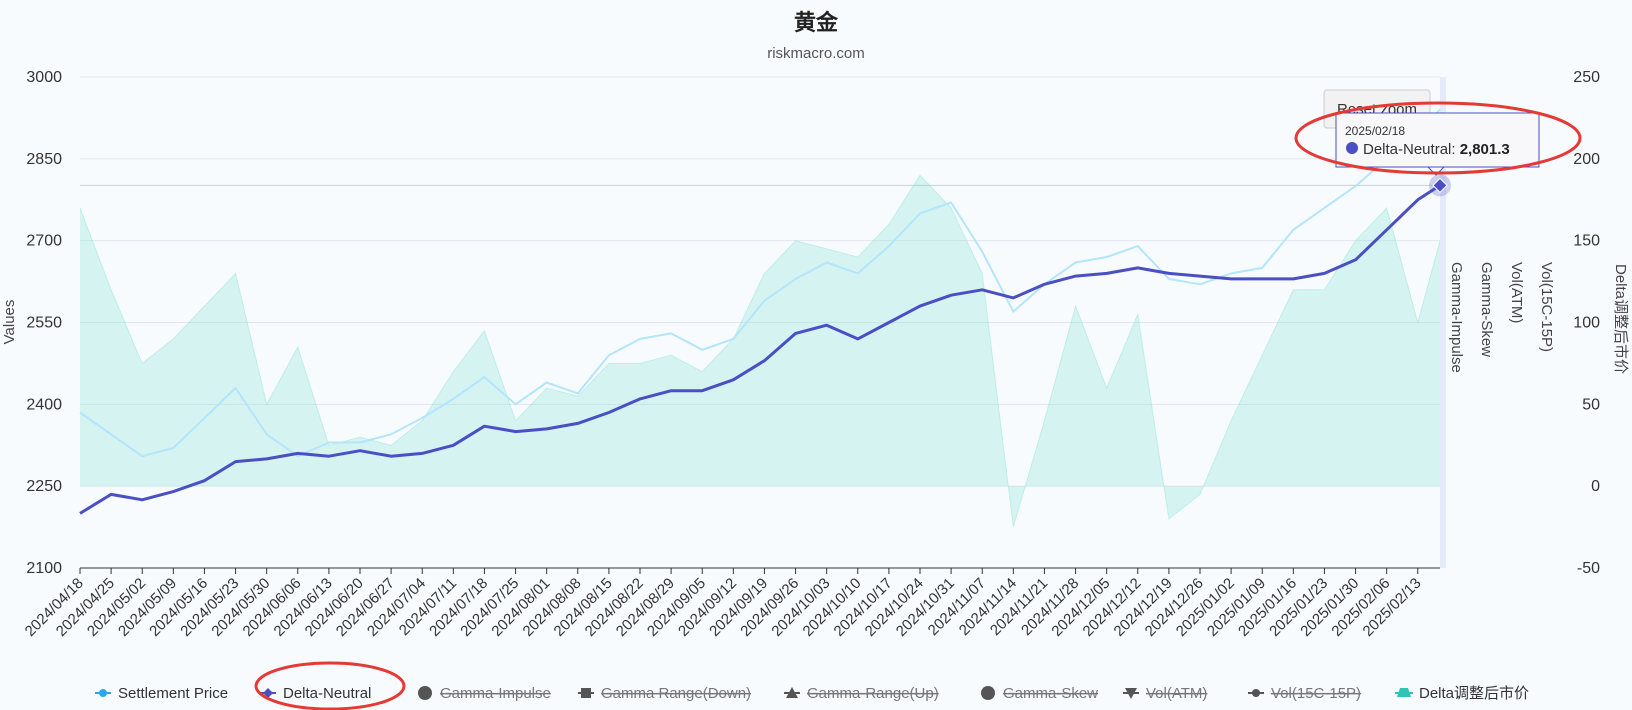 This screenshot has height=710, width=1632. Describe the element at coordinates (816, 22) in the screenshot. I see `chart-title: 黄金` at that location.